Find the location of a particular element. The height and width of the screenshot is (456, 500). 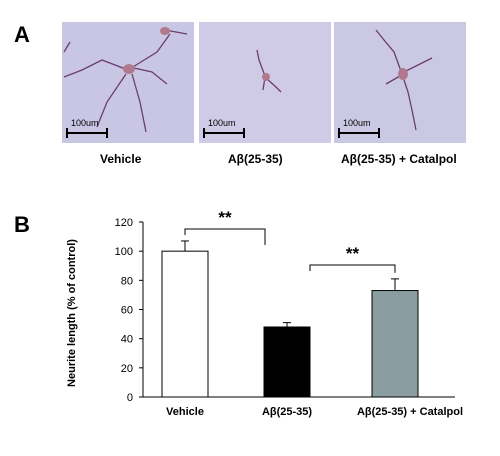

y-tick-label: 20 is located at coordinates (127, 369).